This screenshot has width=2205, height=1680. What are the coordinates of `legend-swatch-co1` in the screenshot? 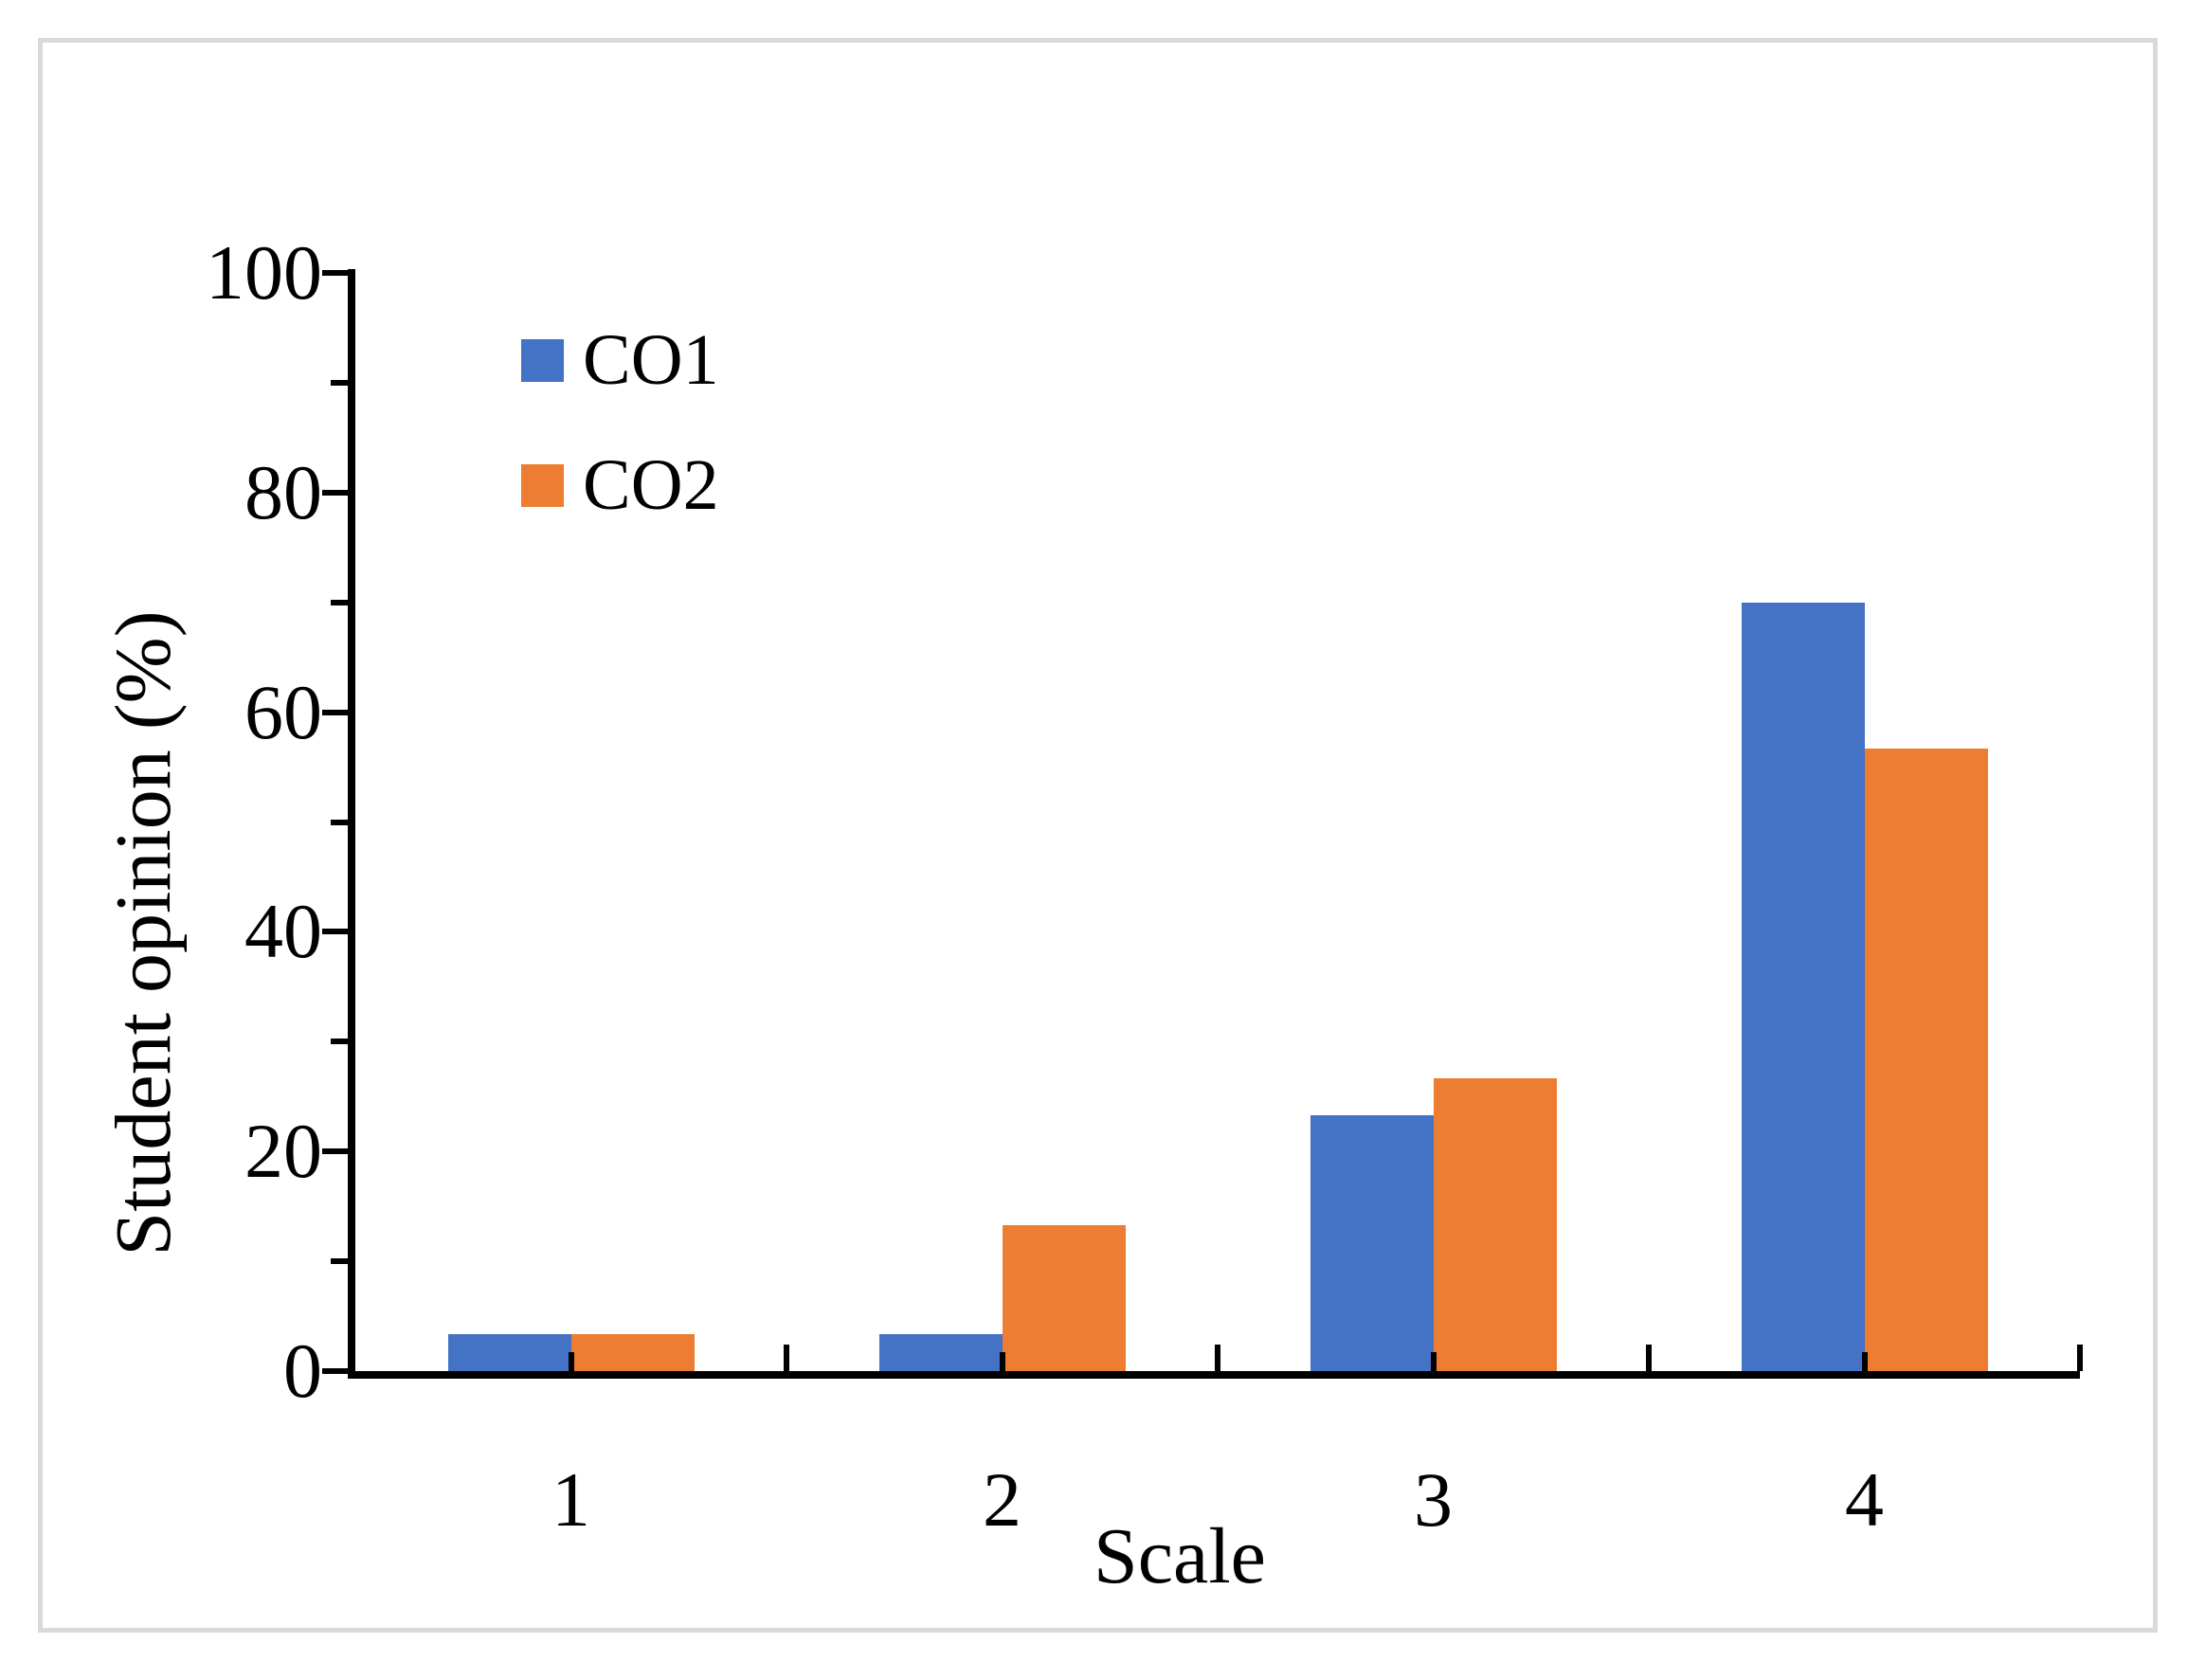 It's located at (542, 360).